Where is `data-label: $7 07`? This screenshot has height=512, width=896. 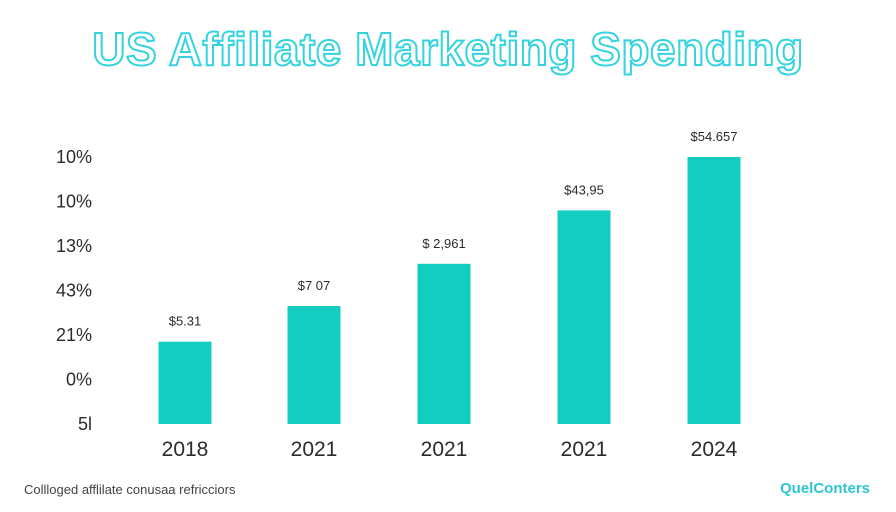 data-label: $7 07 is located at coordinates (314, 285).